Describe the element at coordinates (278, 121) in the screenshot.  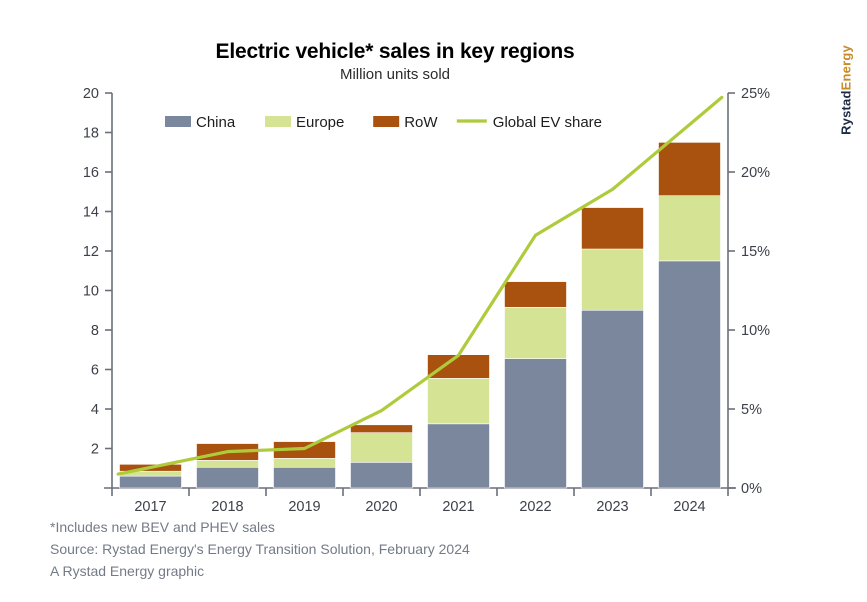
I see `legend-swatch-europe` at that location.